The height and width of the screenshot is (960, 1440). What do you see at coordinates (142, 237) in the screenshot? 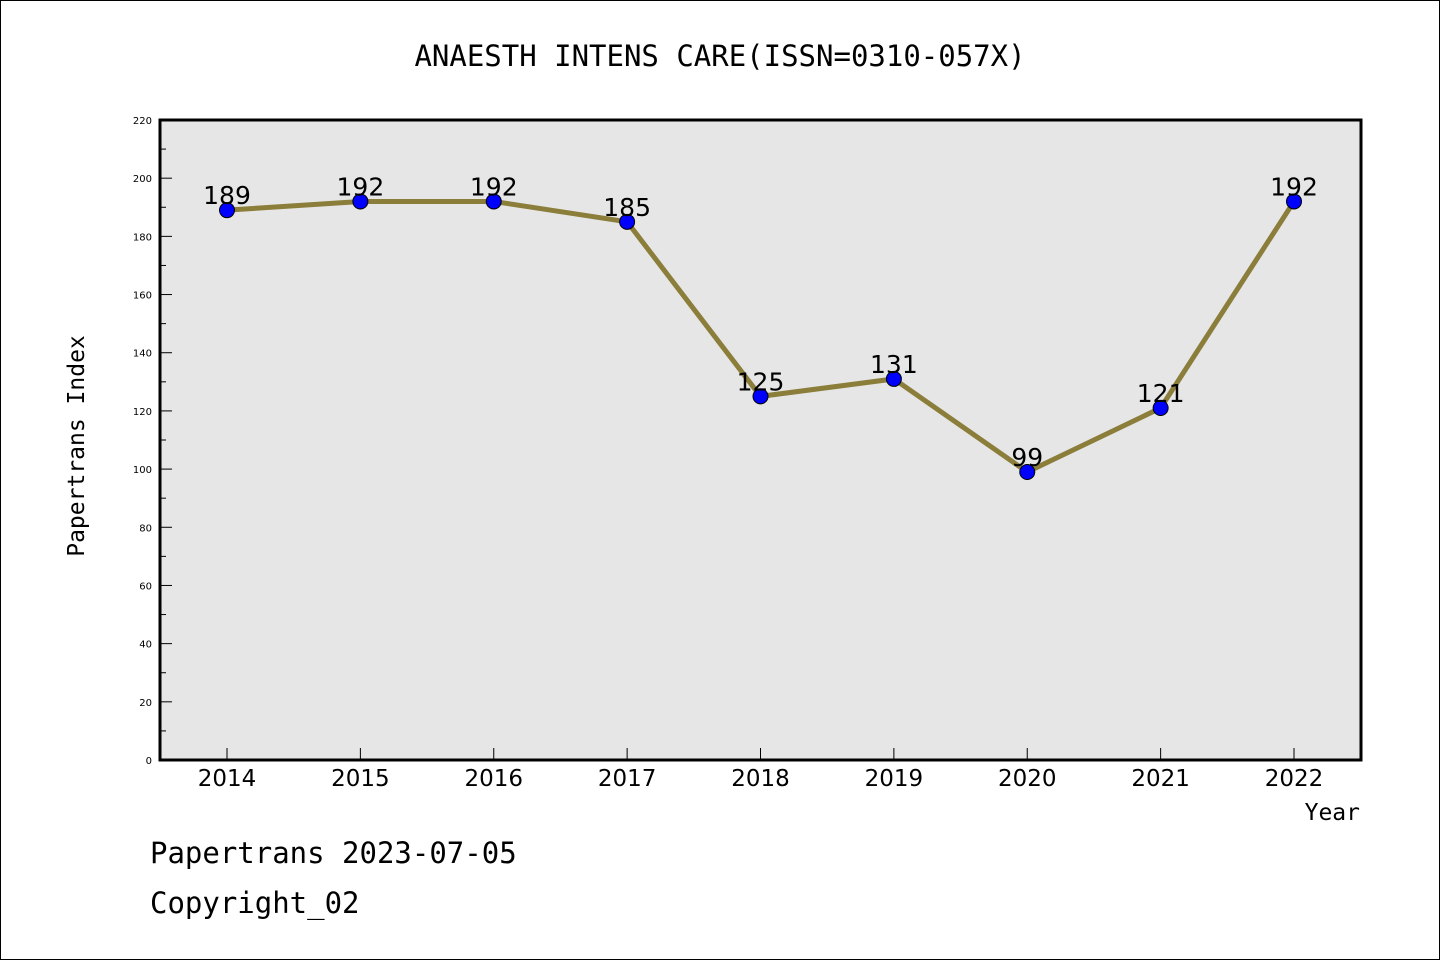
I see `y-tick-label: 180` at bounding box center [142, 237].